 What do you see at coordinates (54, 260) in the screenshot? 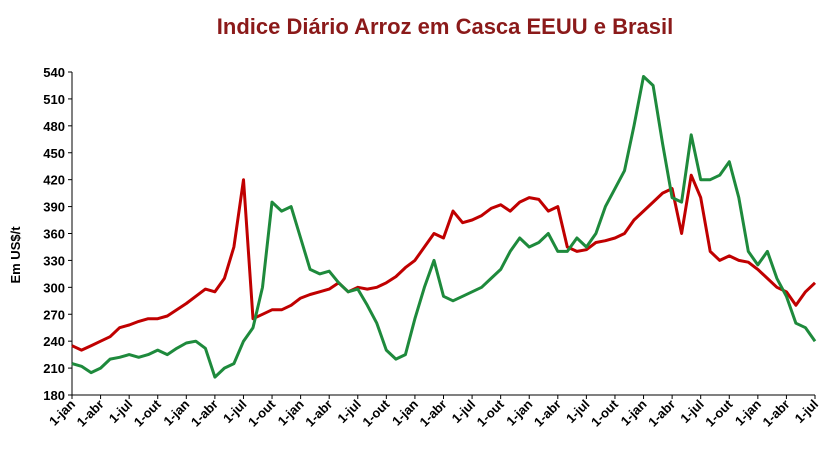
I see `y-tick-label: 330` at bounding box center [54, 260].